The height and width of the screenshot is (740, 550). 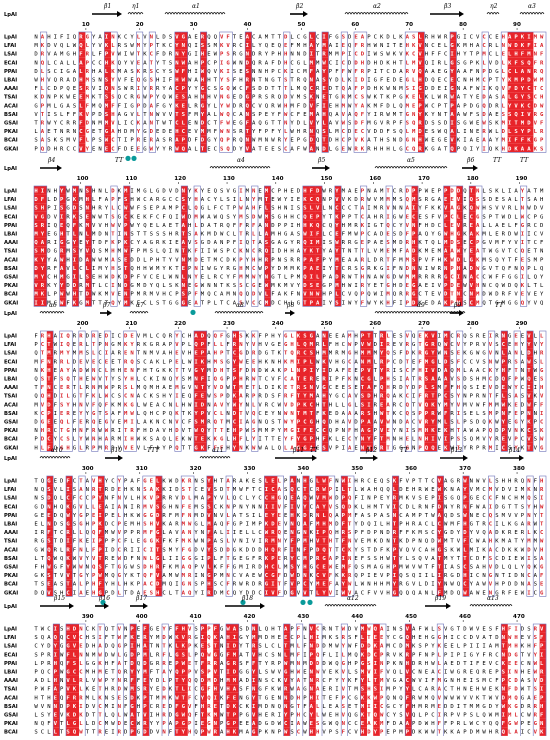 What do you see at coordinates (522, 179) in the screenshot?
I see `position-tick: 190` at bounding box center [522, 179].